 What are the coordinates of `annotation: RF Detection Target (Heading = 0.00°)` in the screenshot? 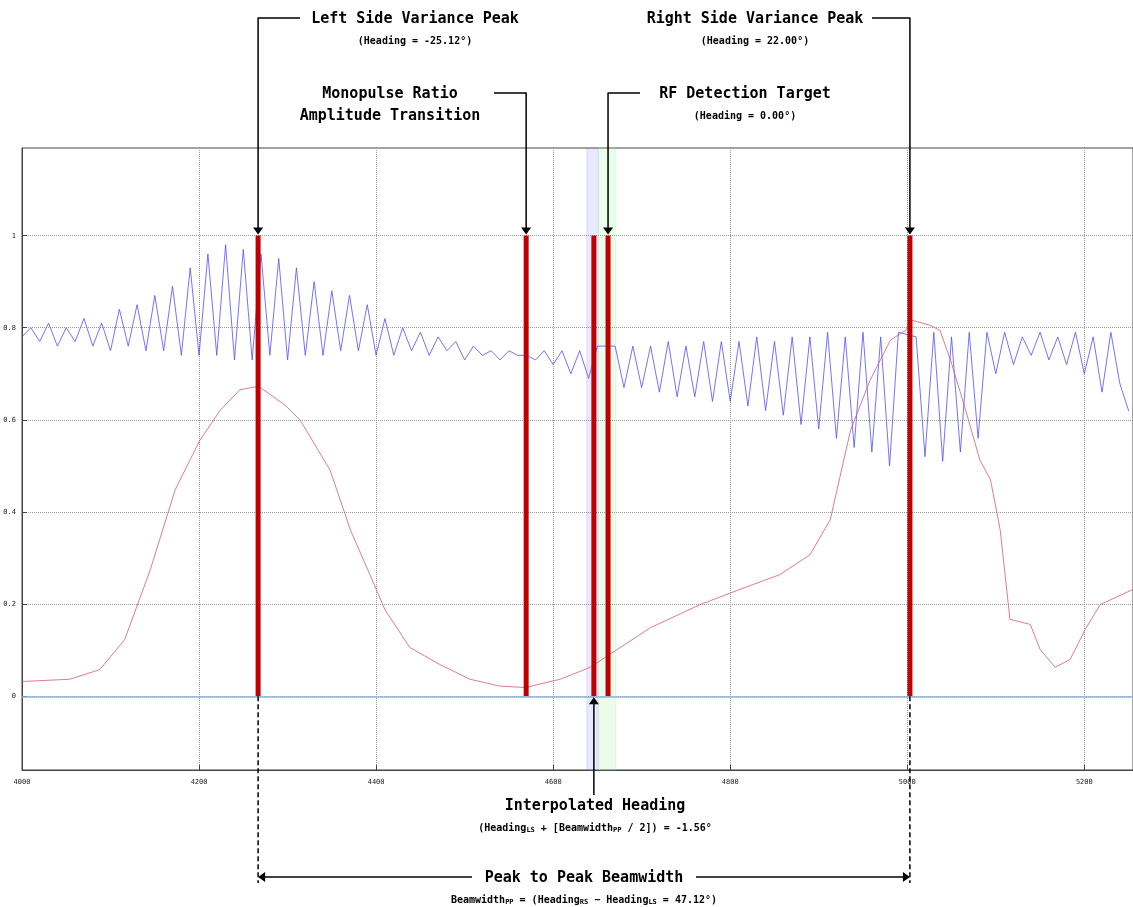 It's located at (745, 102).